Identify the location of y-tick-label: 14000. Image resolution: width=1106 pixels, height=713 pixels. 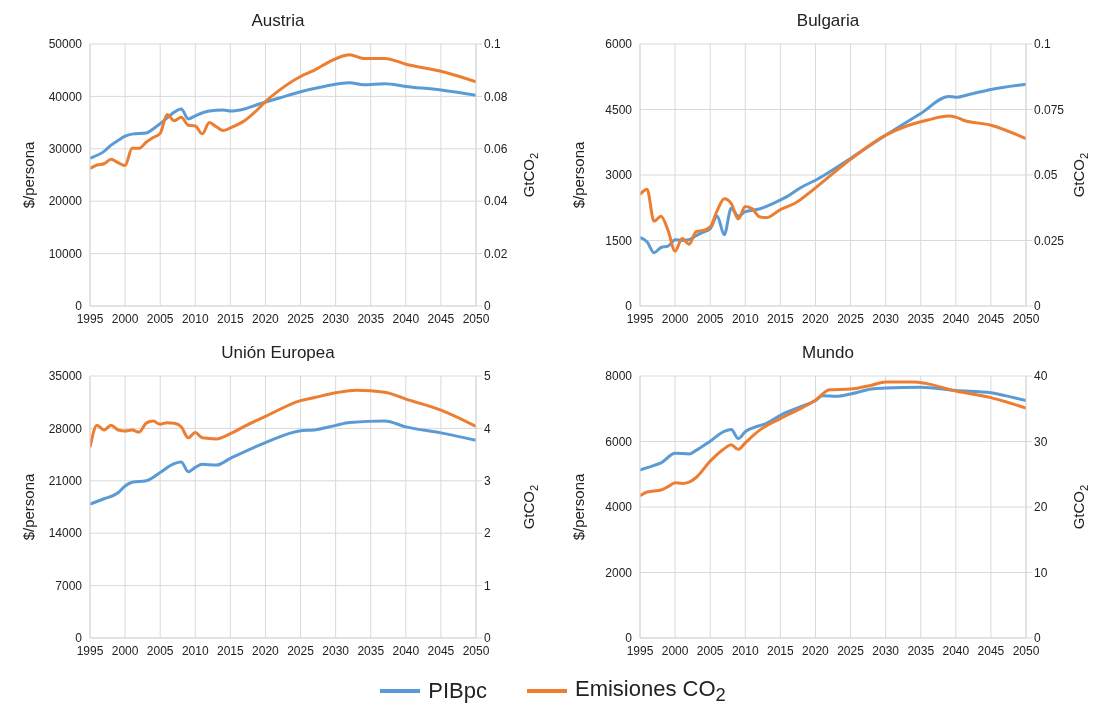
(65, 533).